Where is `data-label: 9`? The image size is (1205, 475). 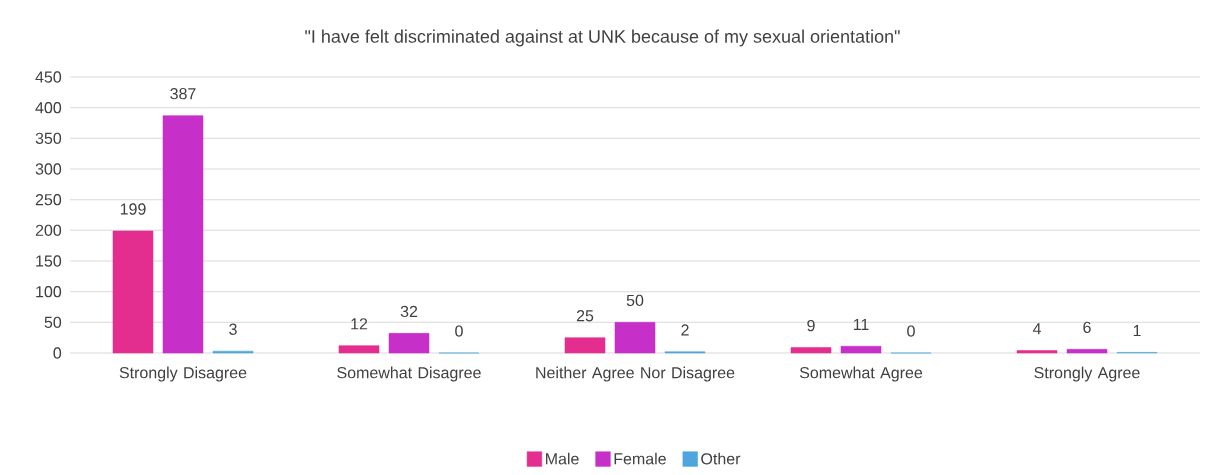 data-label: 9 is located at coordinates (811, 325).